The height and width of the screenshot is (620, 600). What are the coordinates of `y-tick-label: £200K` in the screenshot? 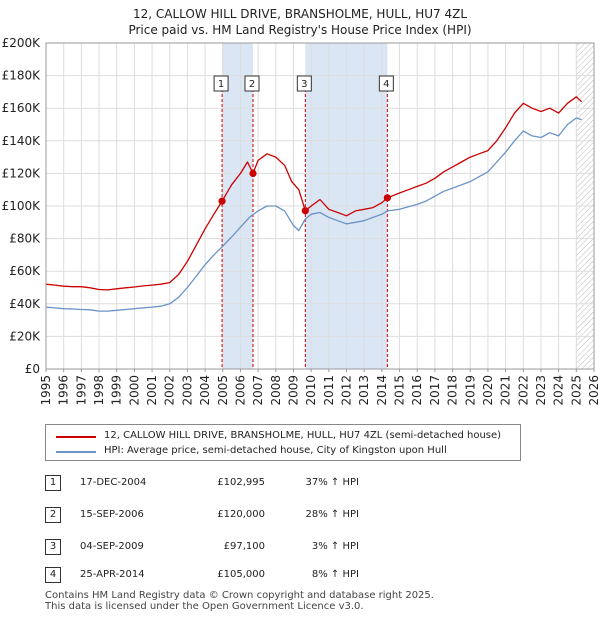 It's located at (22, 43).